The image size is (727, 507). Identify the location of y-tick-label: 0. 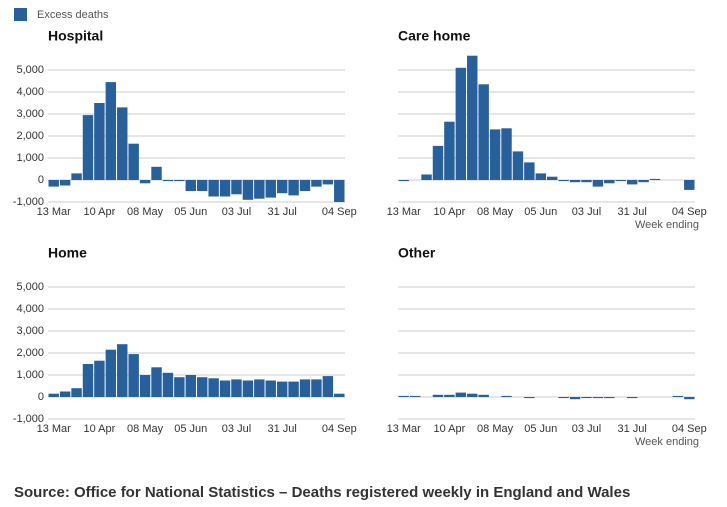
(41, 397).